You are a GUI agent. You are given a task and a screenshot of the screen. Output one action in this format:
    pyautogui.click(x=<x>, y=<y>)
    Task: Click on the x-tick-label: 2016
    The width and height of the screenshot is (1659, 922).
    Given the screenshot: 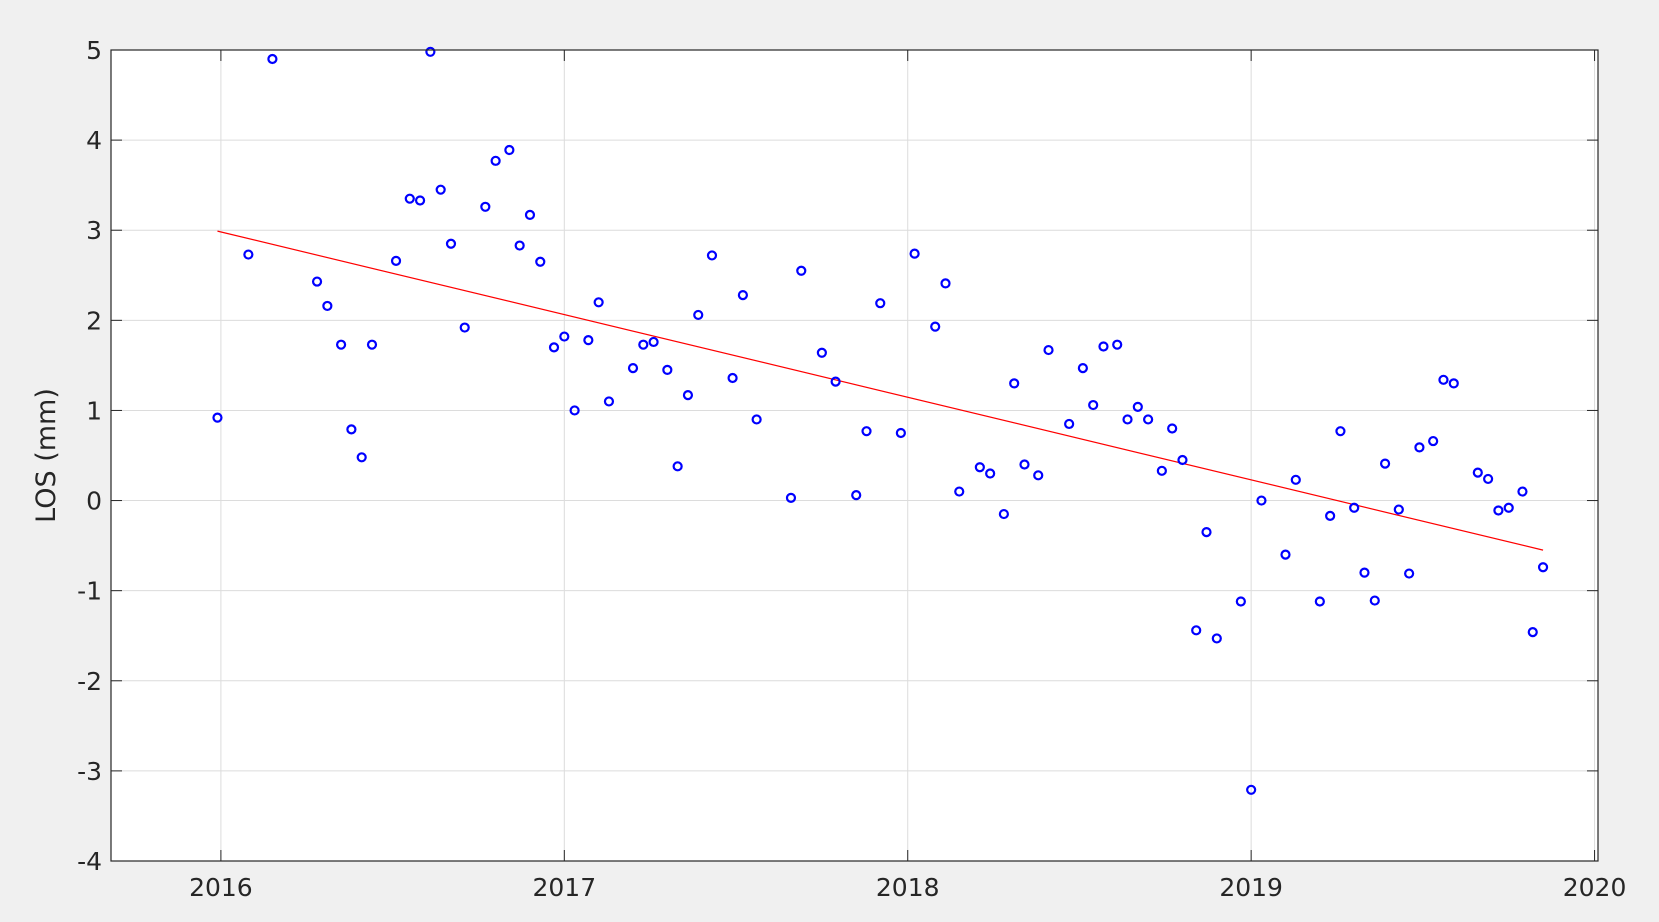 What is the action you would take?
    pyautogui.click(x=221, y=887)
    